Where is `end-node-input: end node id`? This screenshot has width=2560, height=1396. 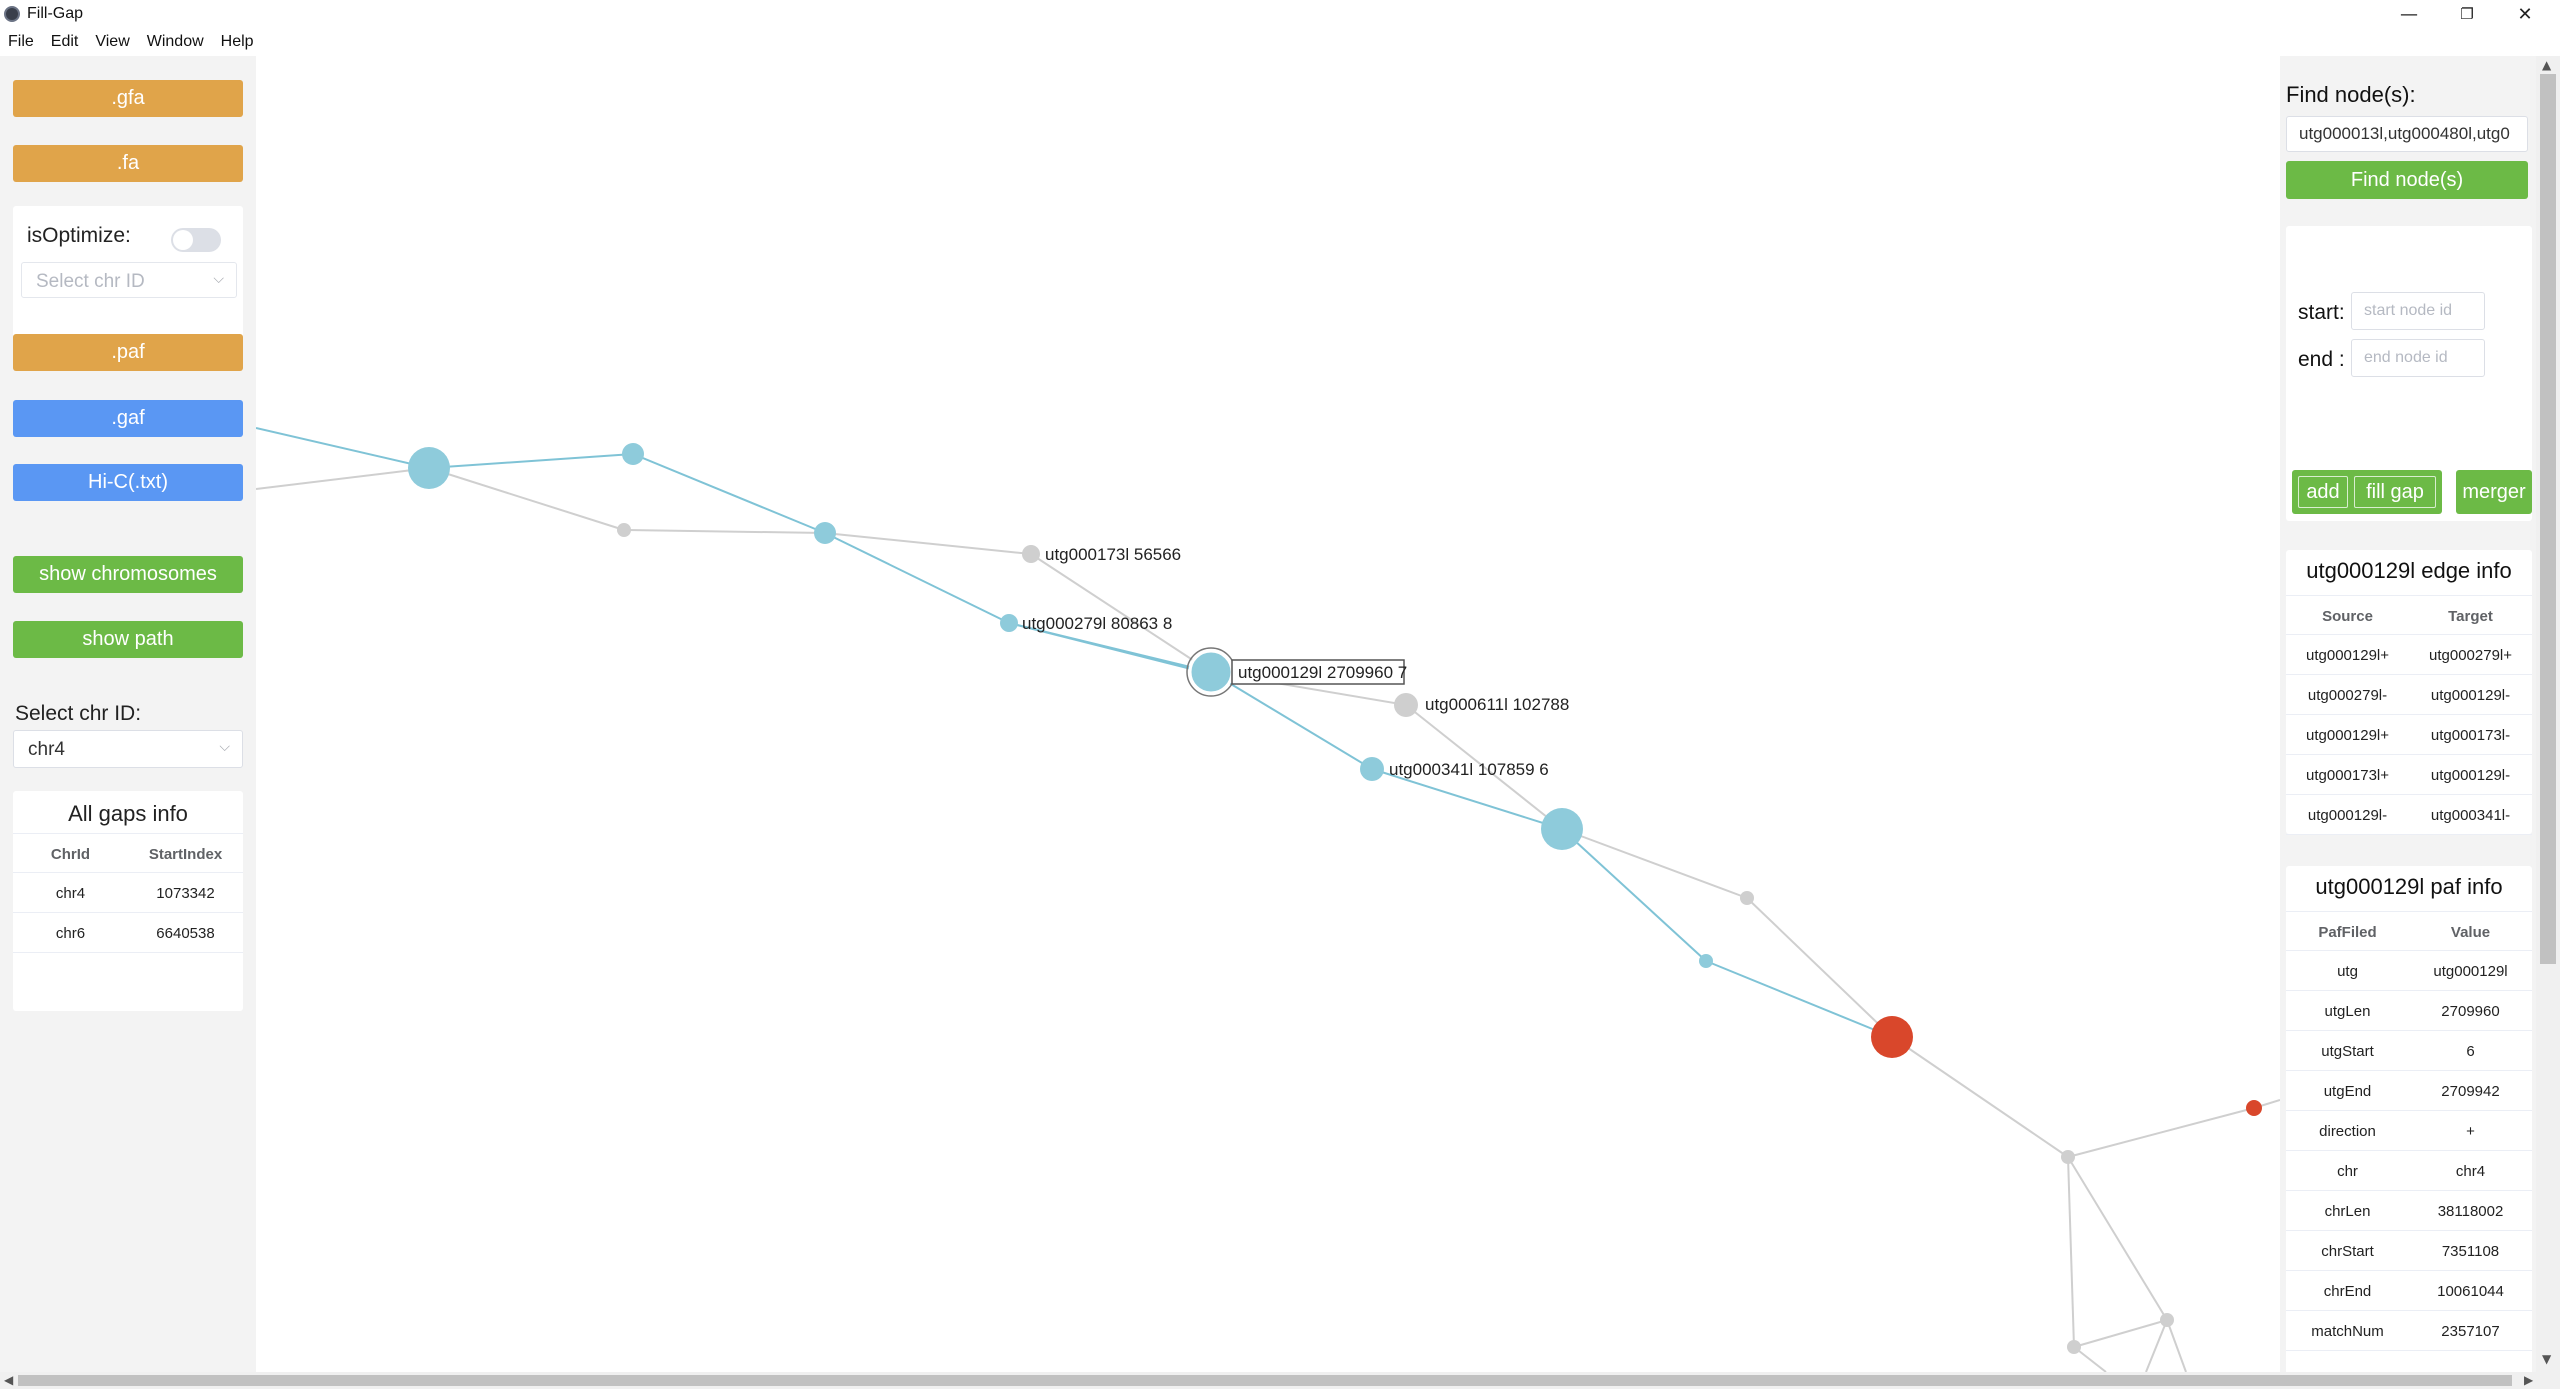
end-node-input: end node id is located at coordinates (2418, 358).